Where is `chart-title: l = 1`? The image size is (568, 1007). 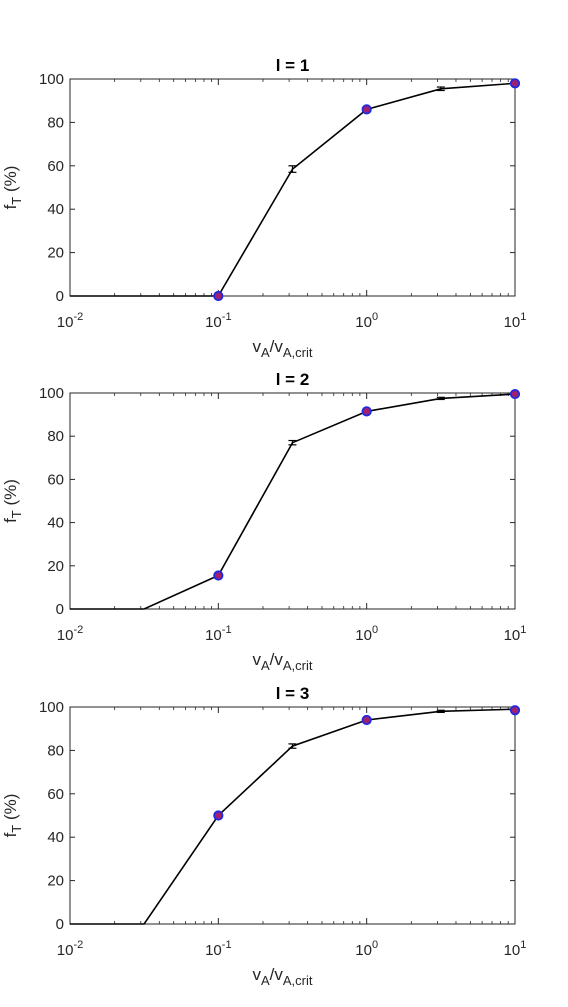 chart-title: l = 1 is located at coordinates (293, 65).